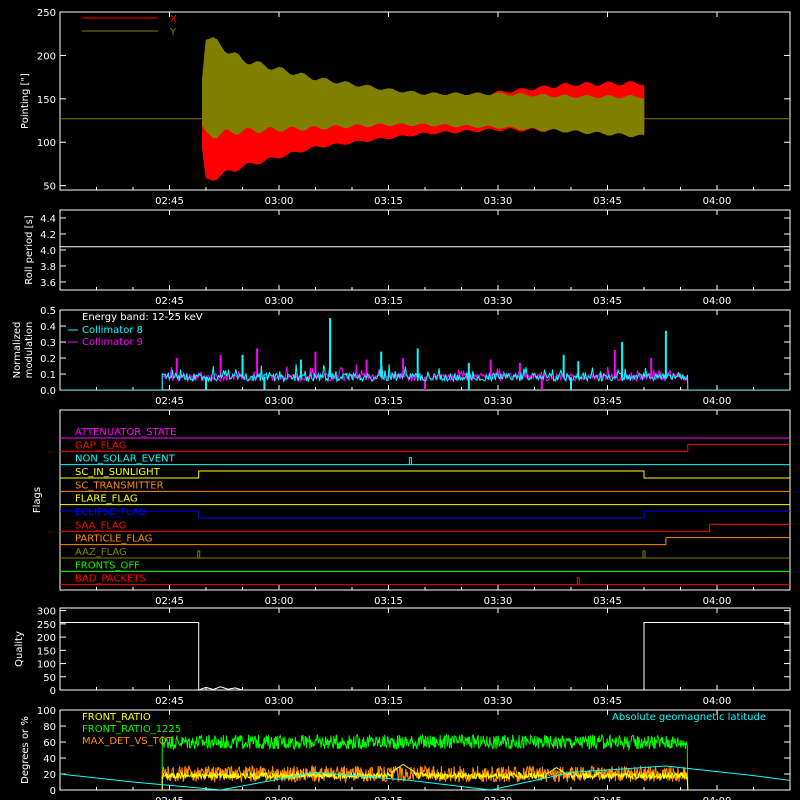  I want to click on series-front-ratio-1225-line, so click(425, 761).